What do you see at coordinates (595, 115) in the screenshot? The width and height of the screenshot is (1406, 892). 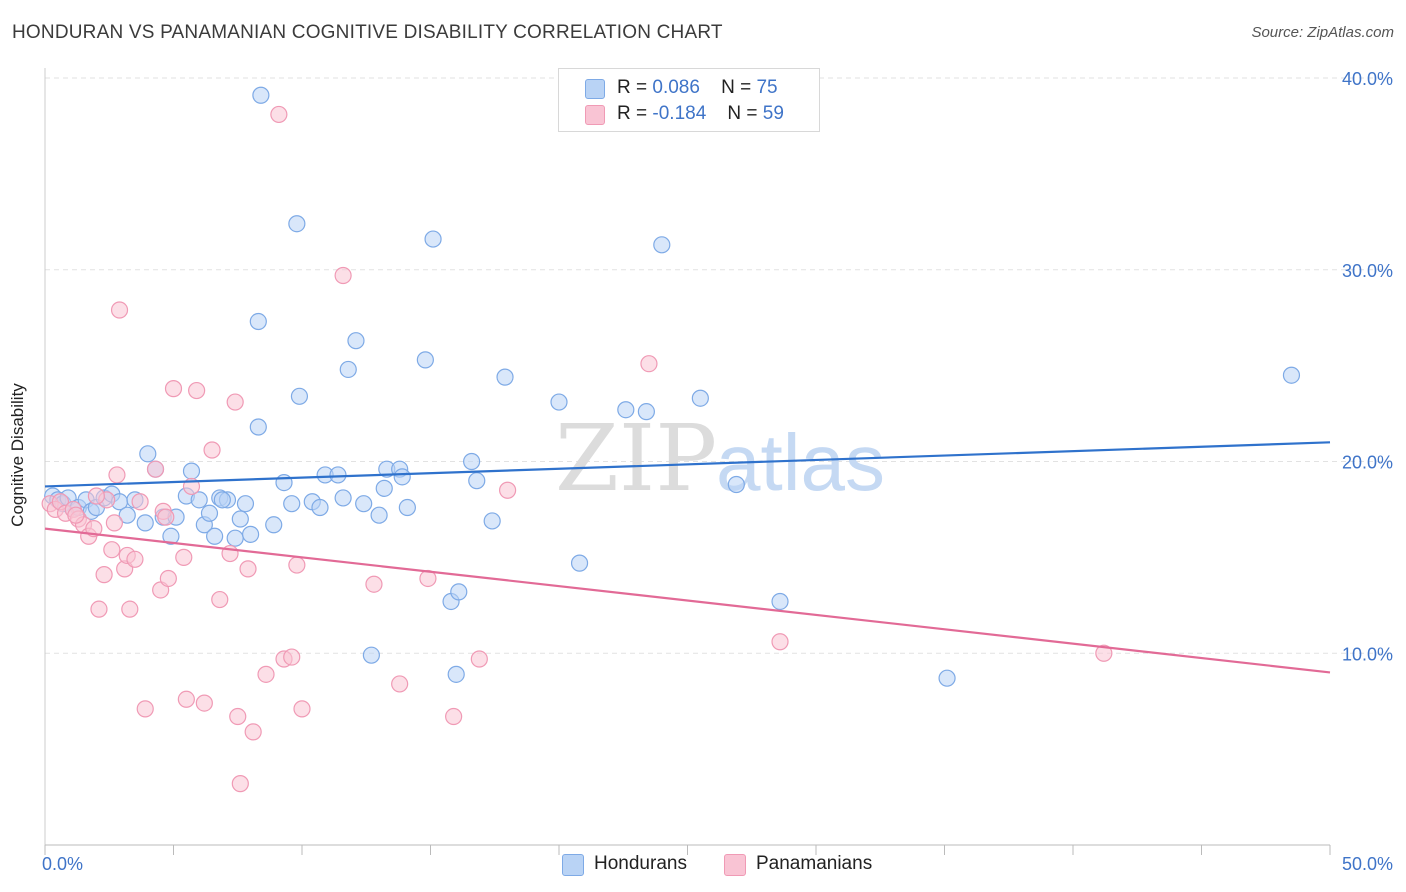 I see `legend-swatch-pink` at bounding box center [595, 115].